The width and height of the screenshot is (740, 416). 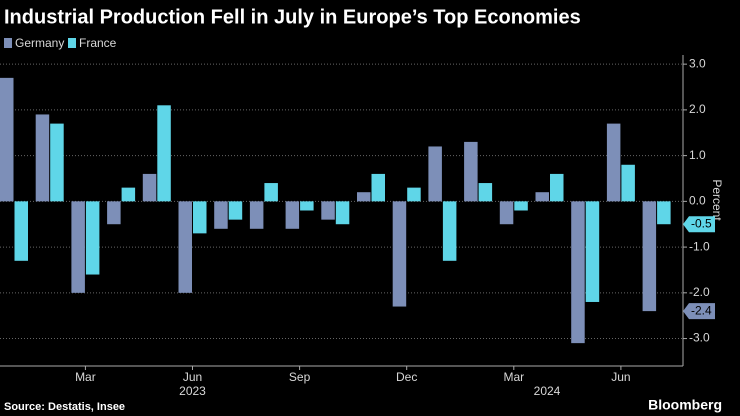 I want to click on y-tick-label: 0.0, so click(x=697, y=201).